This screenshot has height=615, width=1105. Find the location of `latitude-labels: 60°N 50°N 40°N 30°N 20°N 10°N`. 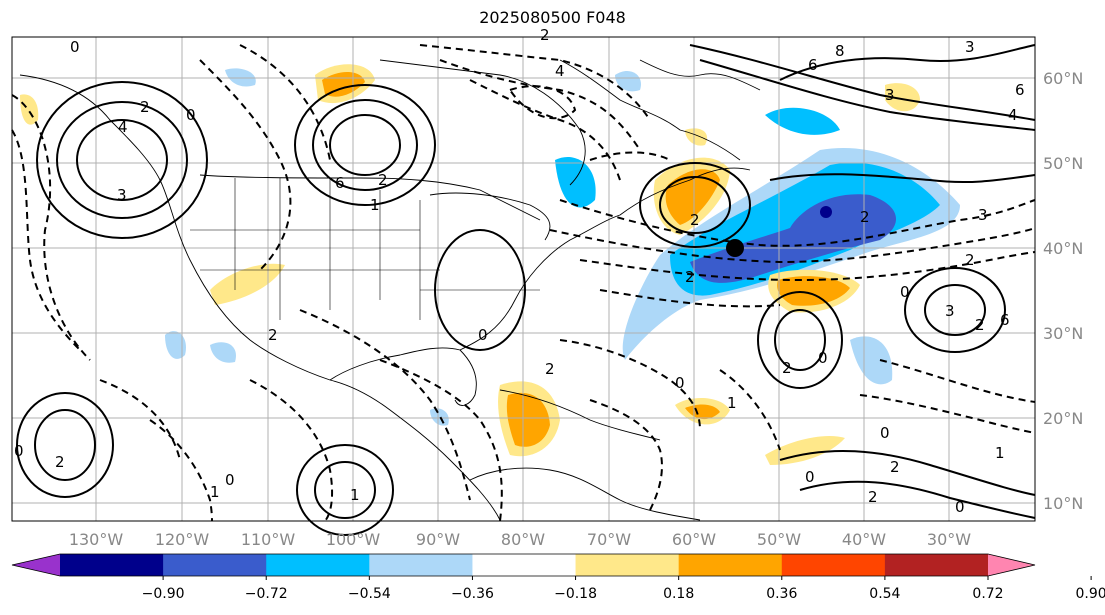

latitude-labels: 60°N 50°N 40°N 30°N 20°N 10°N is located at coordinates (1063, 291).